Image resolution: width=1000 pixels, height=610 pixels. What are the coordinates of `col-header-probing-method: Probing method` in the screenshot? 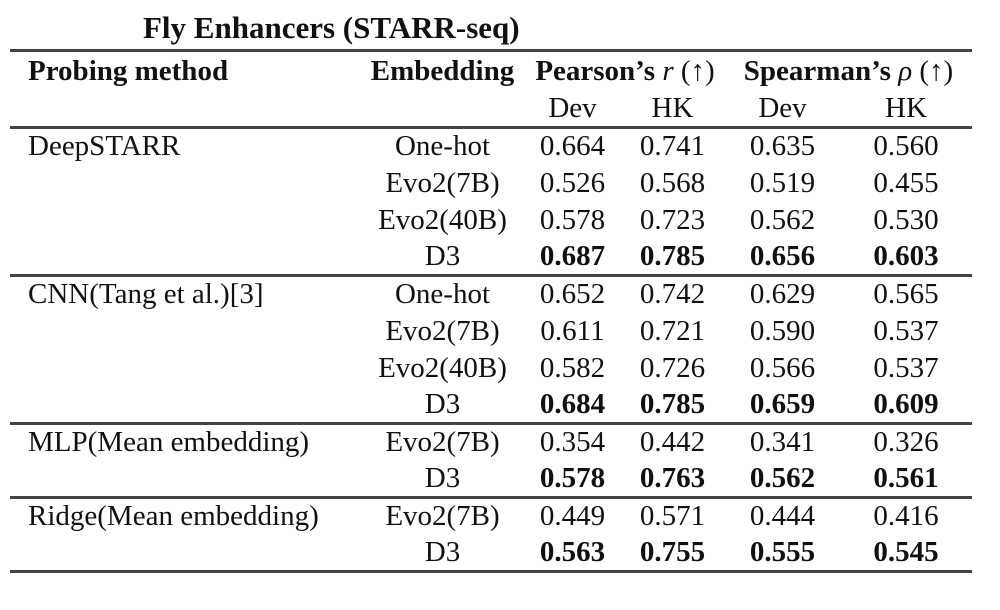 It's located at (128, 70).